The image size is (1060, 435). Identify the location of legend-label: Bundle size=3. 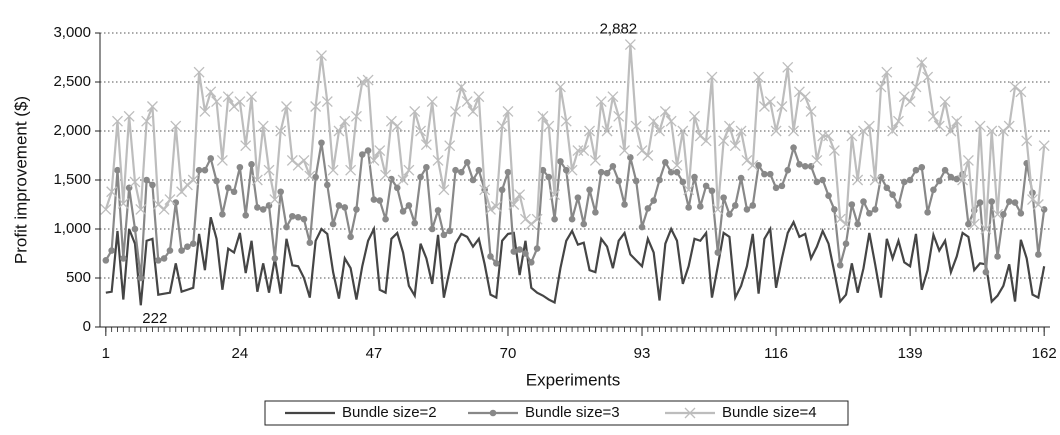
(572, 412).